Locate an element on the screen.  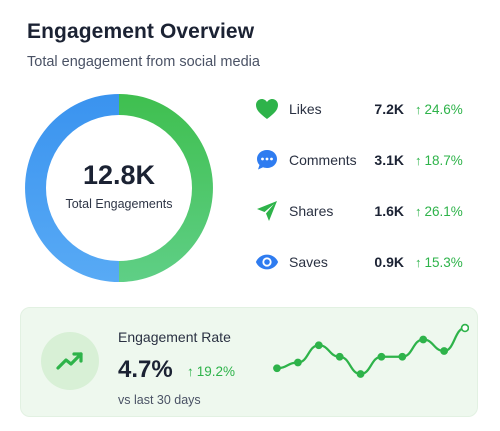
metric-name: Shares is located at coordinates (311, 211).